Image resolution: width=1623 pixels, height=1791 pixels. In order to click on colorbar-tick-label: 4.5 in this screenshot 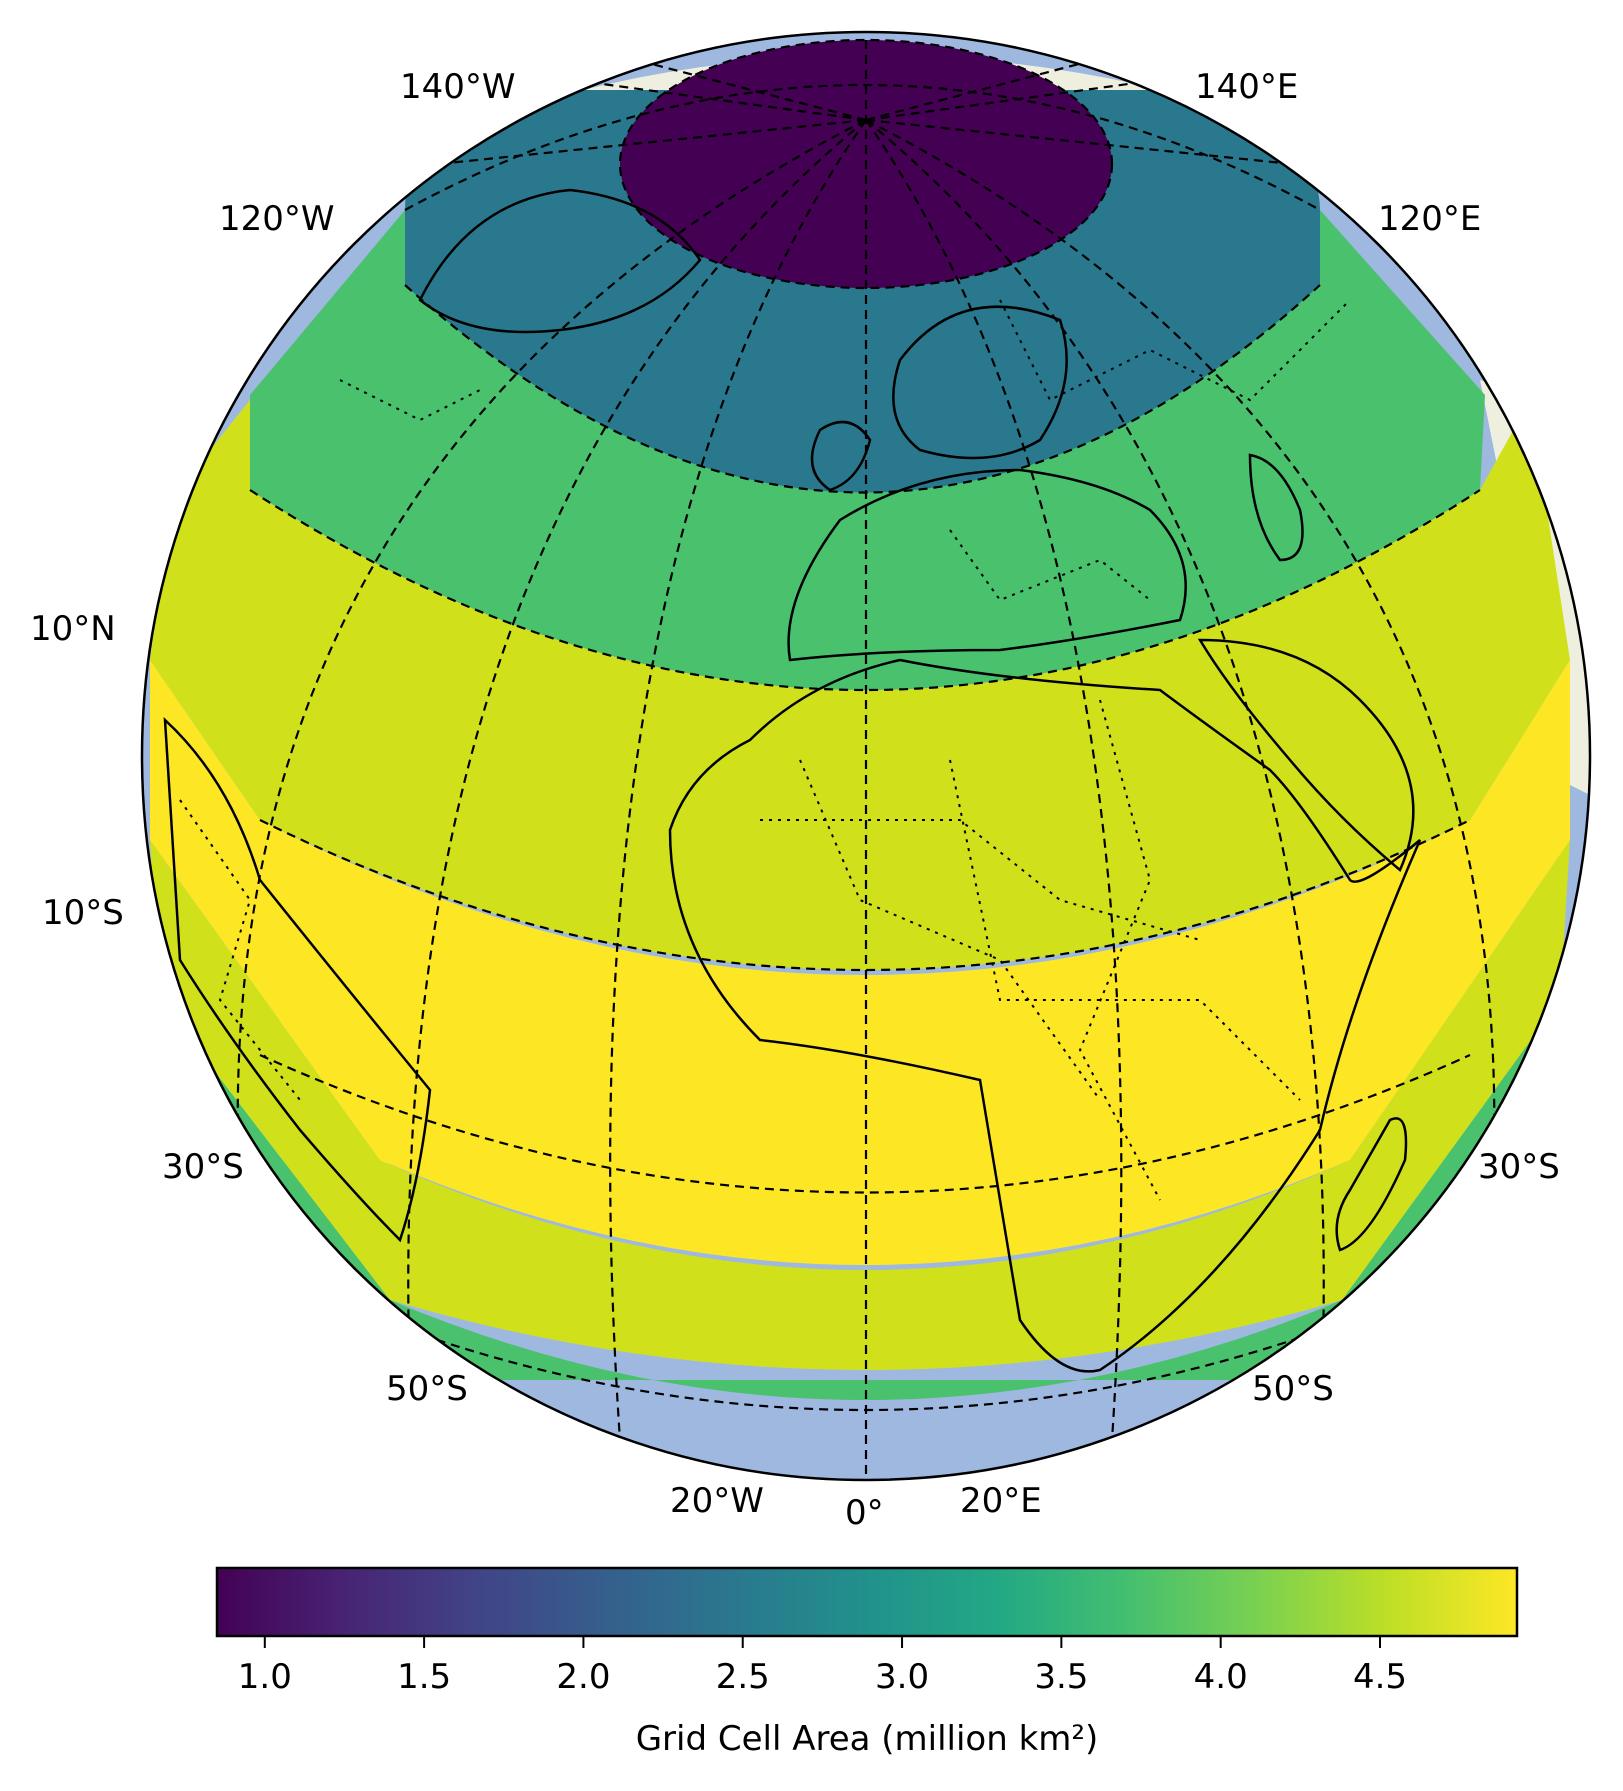, I will do `click(1380, 1677)`.